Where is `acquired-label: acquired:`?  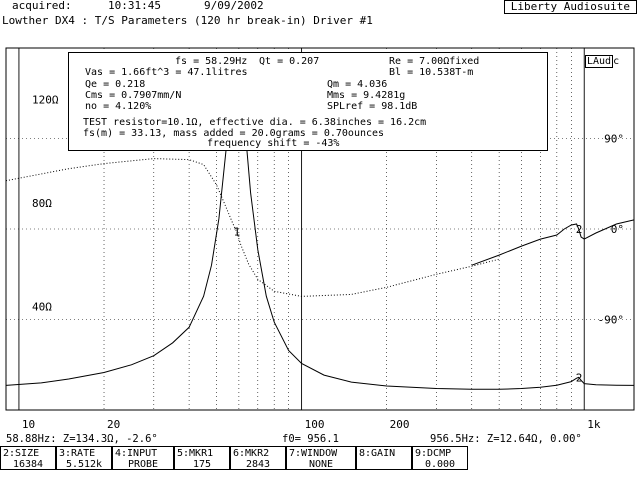 acquired-label: acquired: is located at coordinates (42, 6).